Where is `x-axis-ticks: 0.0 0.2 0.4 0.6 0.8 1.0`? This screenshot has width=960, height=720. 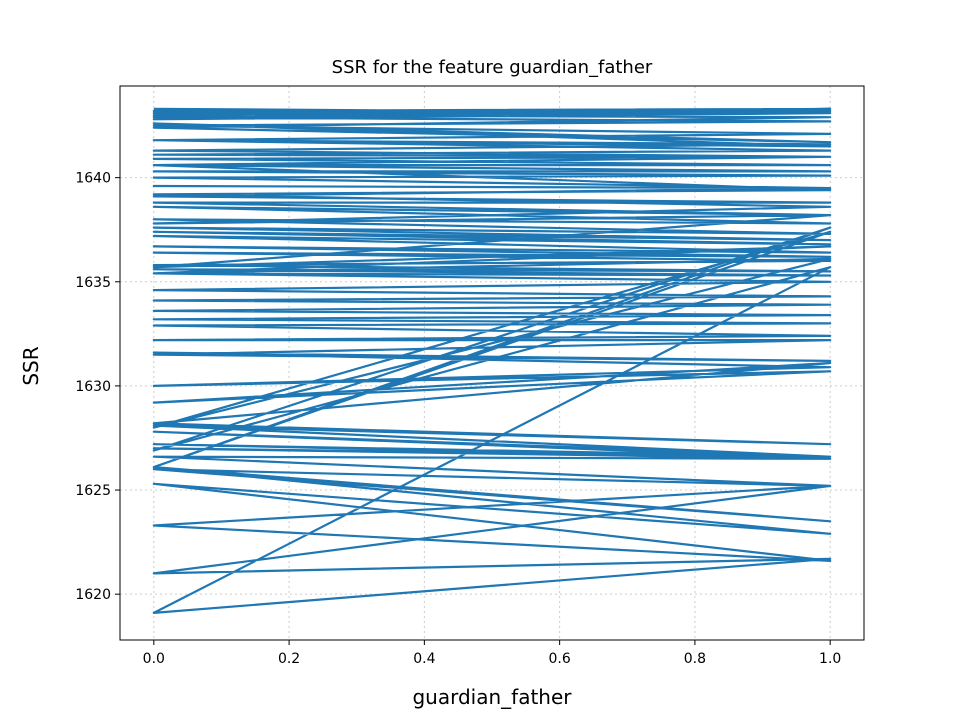
x-axis-ticks: 0.0 0.2 0.4 0.6 0.8 1.0 is located at coordinates (492, 653).